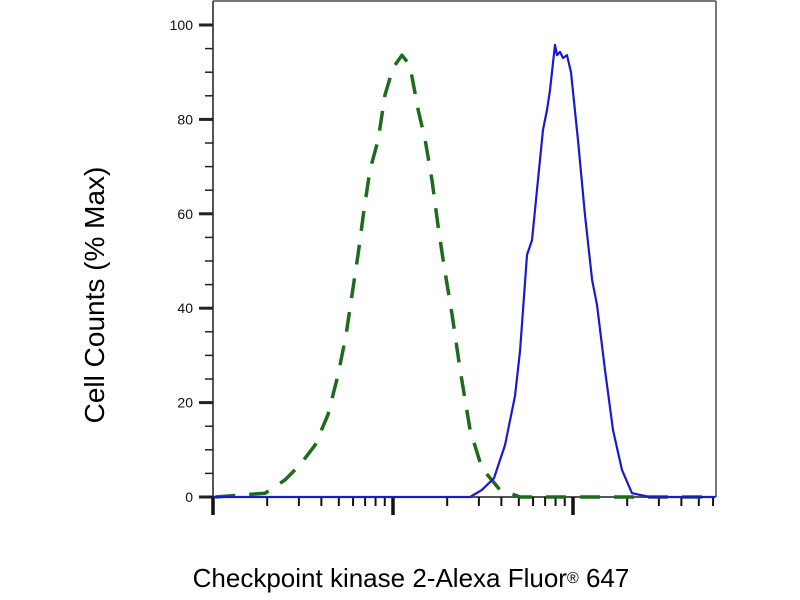 Image resolution: width=800 pixels, height=600 pixels. What do you see at coordinates (185, 403) in the screenshot?
I see `y-tick-label: 20` at bounding box center [185, 403].